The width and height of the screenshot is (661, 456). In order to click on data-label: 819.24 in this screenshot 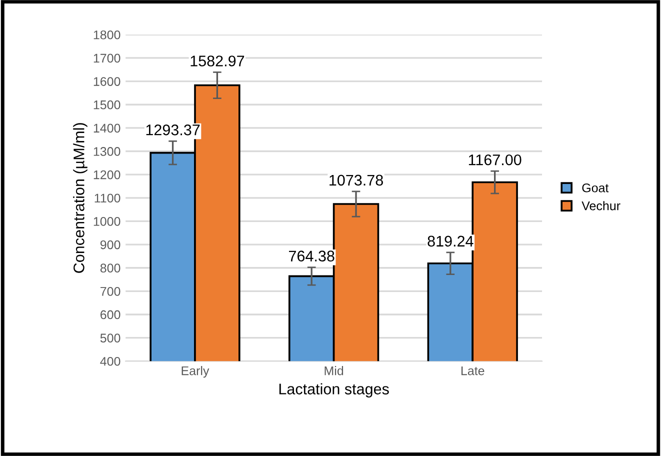, I will do `click(451, 241)`.